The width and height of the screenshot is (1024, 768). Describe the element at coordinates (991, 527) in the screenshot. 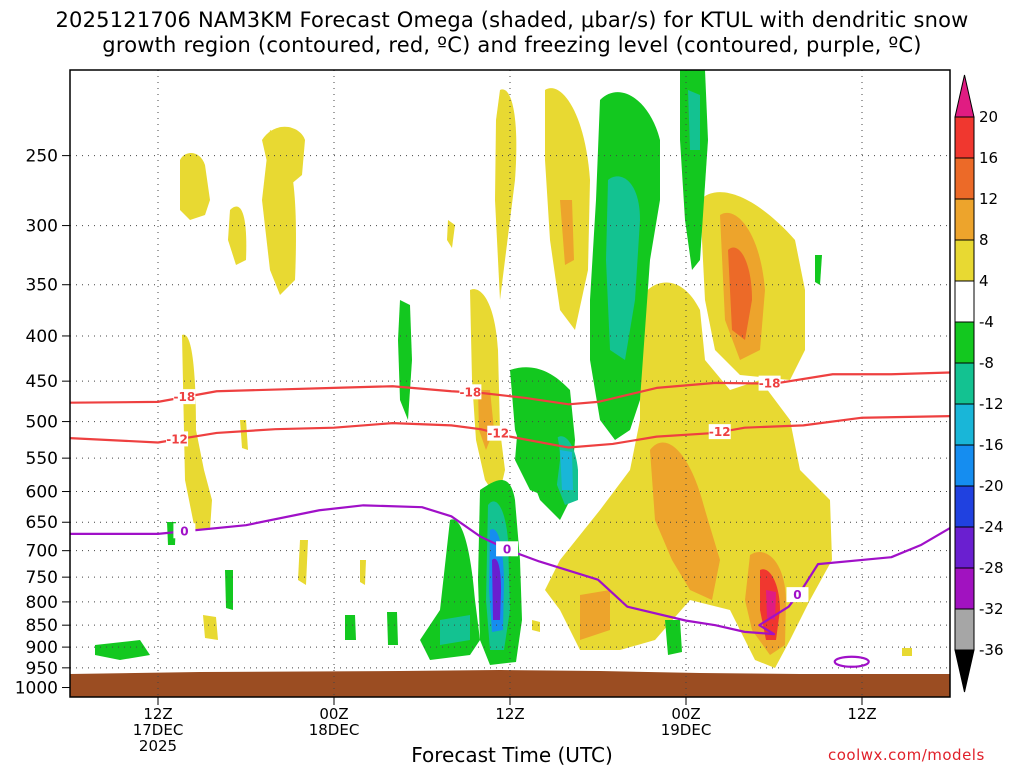

I see `colorbar-label: -24` at that location.